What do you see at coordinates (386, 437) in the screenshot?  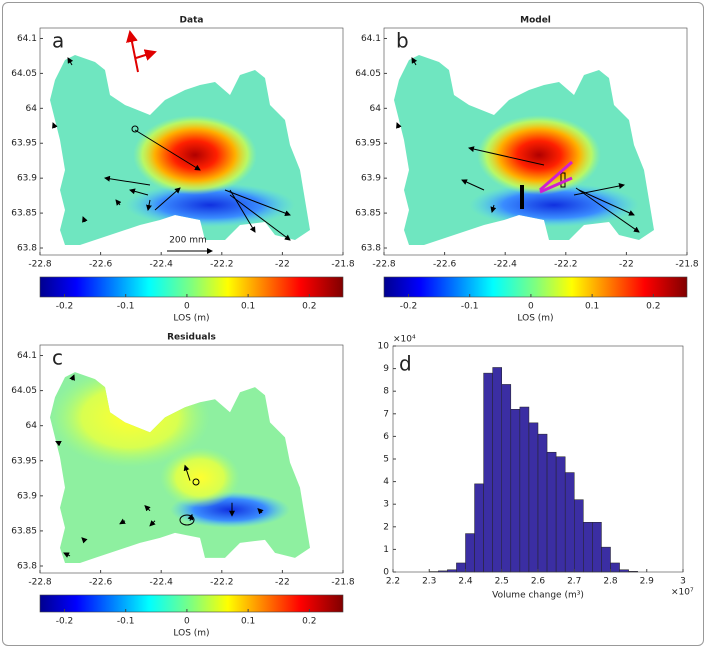 I see `y-tick-label: 6` at bounding box center [386, 437].